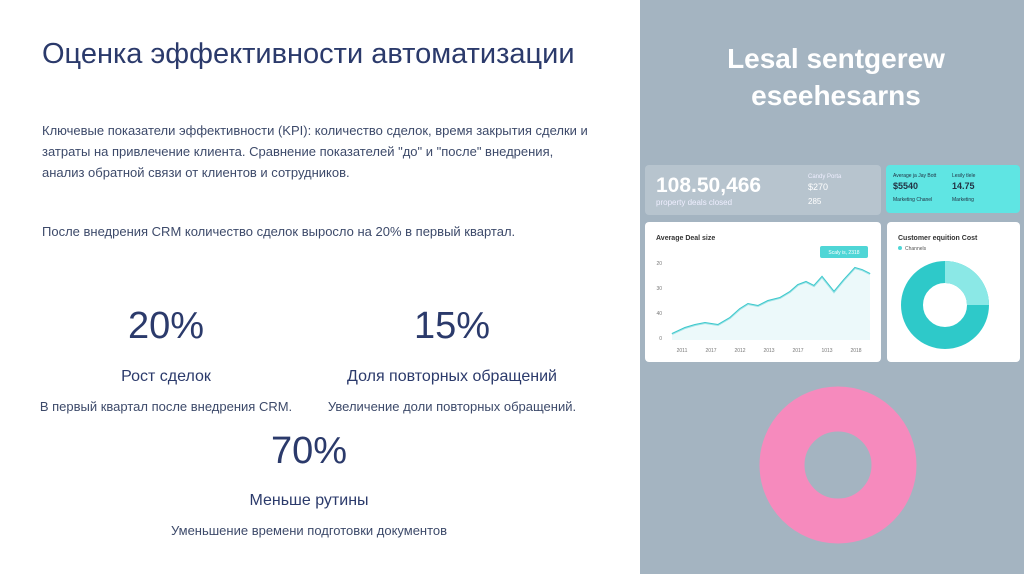  I want to click on card-text: 14.75, so click(963, 186).